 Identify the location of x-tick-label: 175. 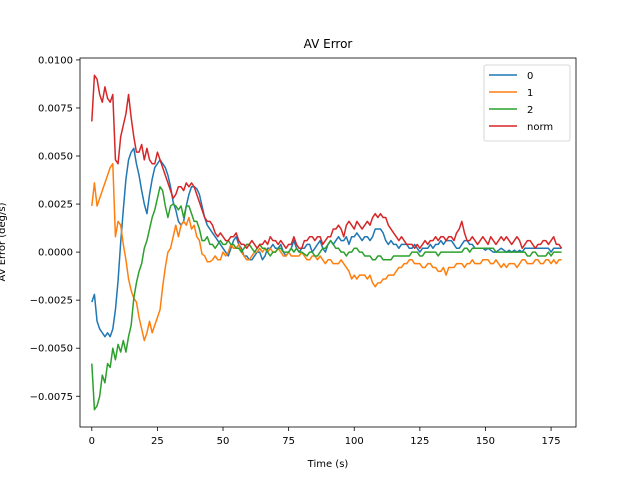
(551, 441).